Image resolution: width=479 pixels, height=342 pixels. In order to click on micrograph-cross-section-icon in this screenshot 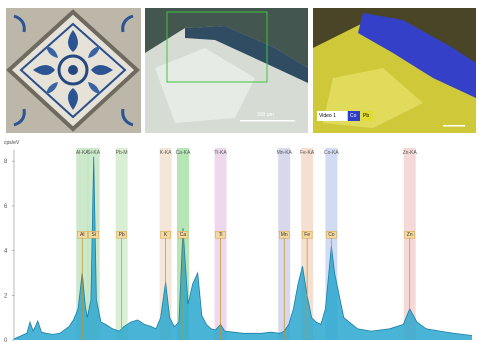, I will do `click(226, 70)`.